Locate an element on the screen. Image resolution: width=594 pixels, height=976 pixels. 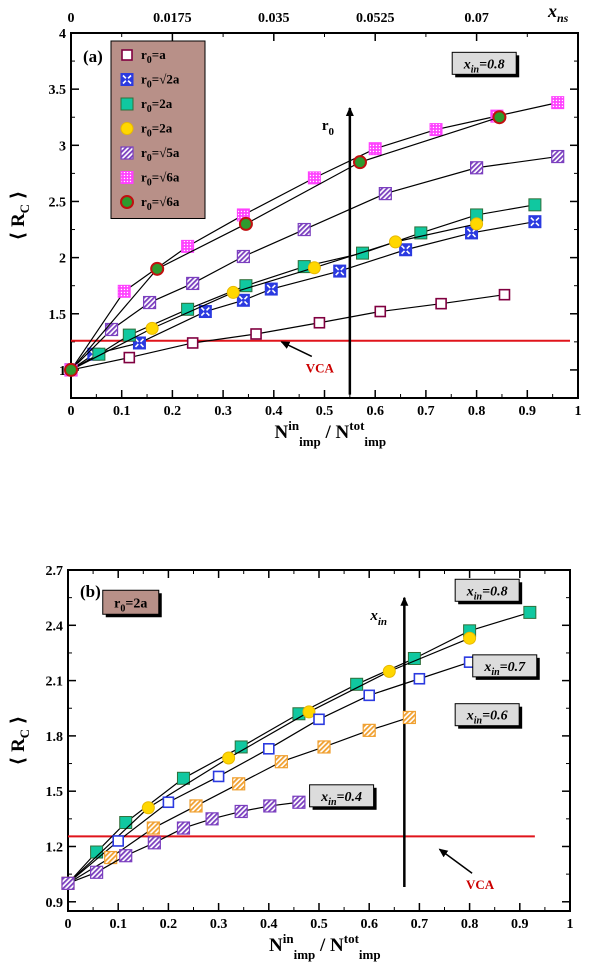
y-tick-label: 2 is located at coordinates (62, 259).